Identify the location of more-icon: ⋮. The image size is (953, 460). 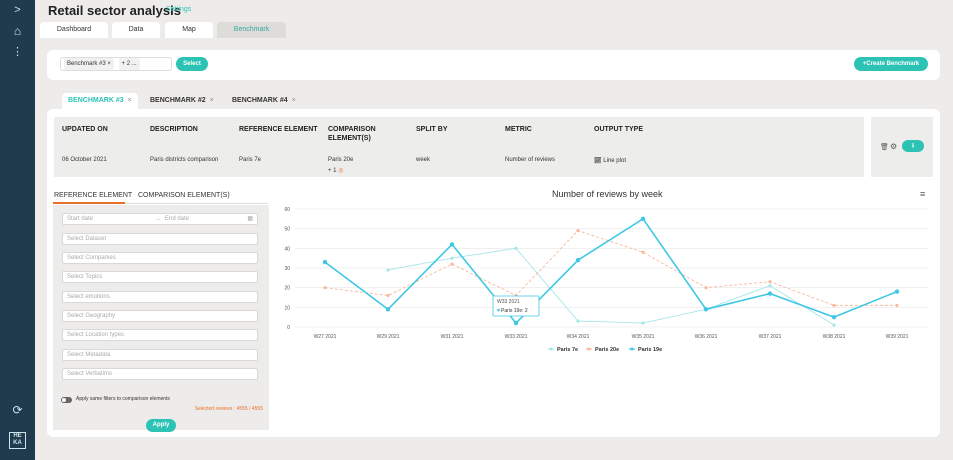
(17, 52).